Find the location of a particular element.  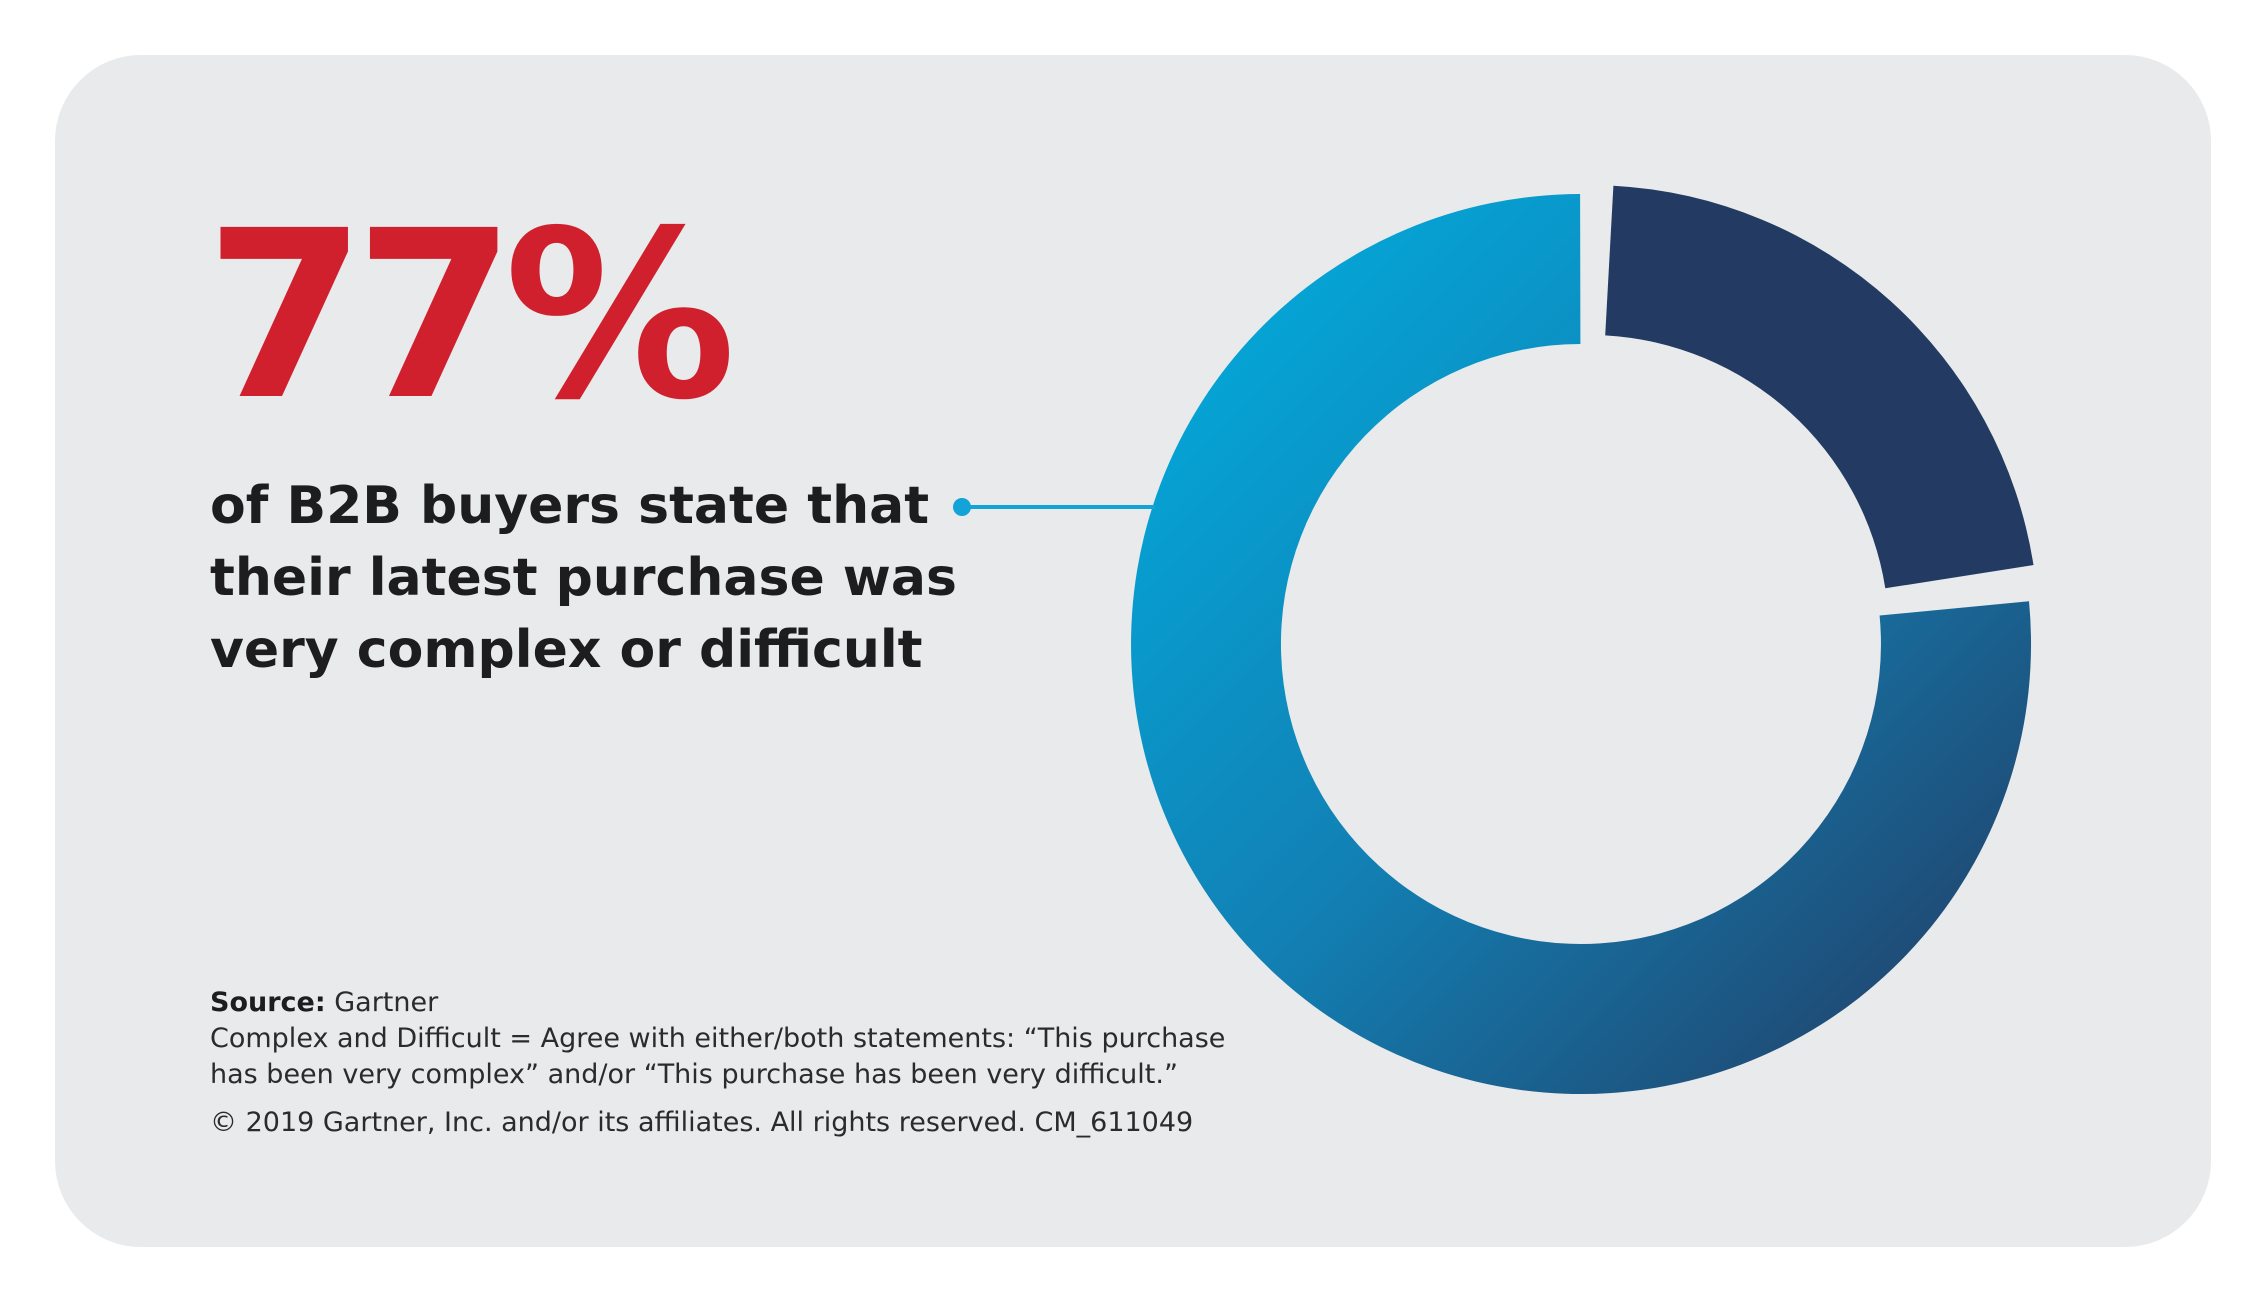

callout-dot is located at coordinates (962, 507).